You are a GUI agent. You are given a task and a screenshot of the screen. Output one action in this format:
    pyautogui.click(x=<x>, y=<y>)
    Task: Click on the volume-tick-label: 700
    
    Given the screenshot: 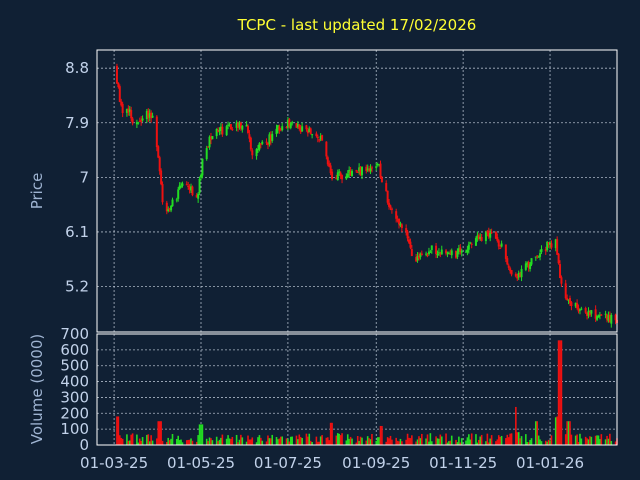 What is the action you would take?
    pyautogui.click(x=74, y=334)
    